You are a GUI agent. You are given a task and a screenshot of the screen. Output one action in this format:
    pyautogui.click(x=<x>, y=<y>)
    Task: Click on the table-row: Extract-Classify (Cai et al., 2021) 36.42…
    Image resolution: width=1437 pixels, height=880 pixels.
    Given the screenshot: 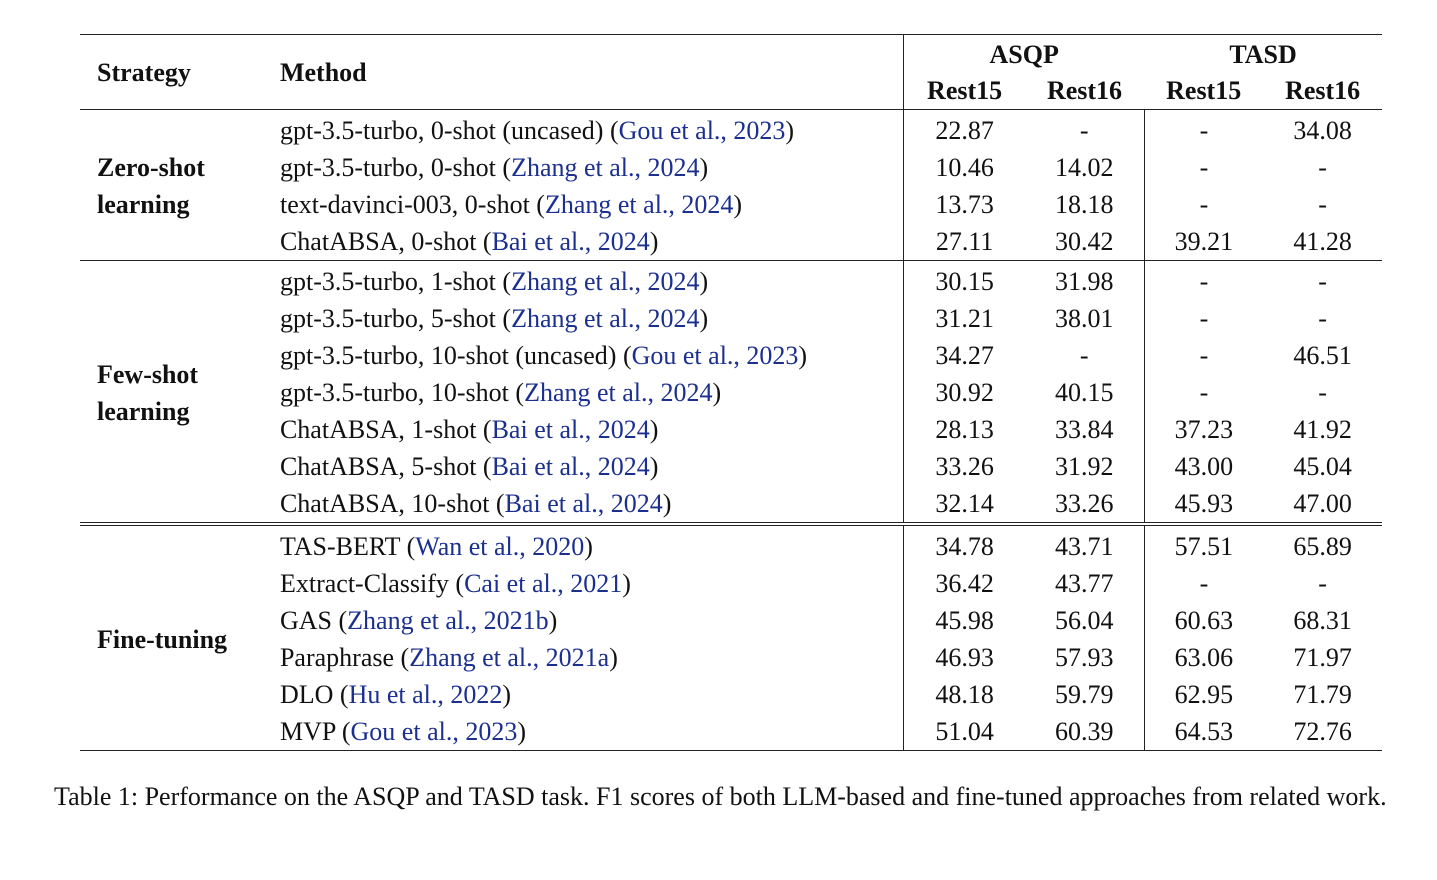 What is the action you would take?
    pyautogui.click(x=731, y=583)
    